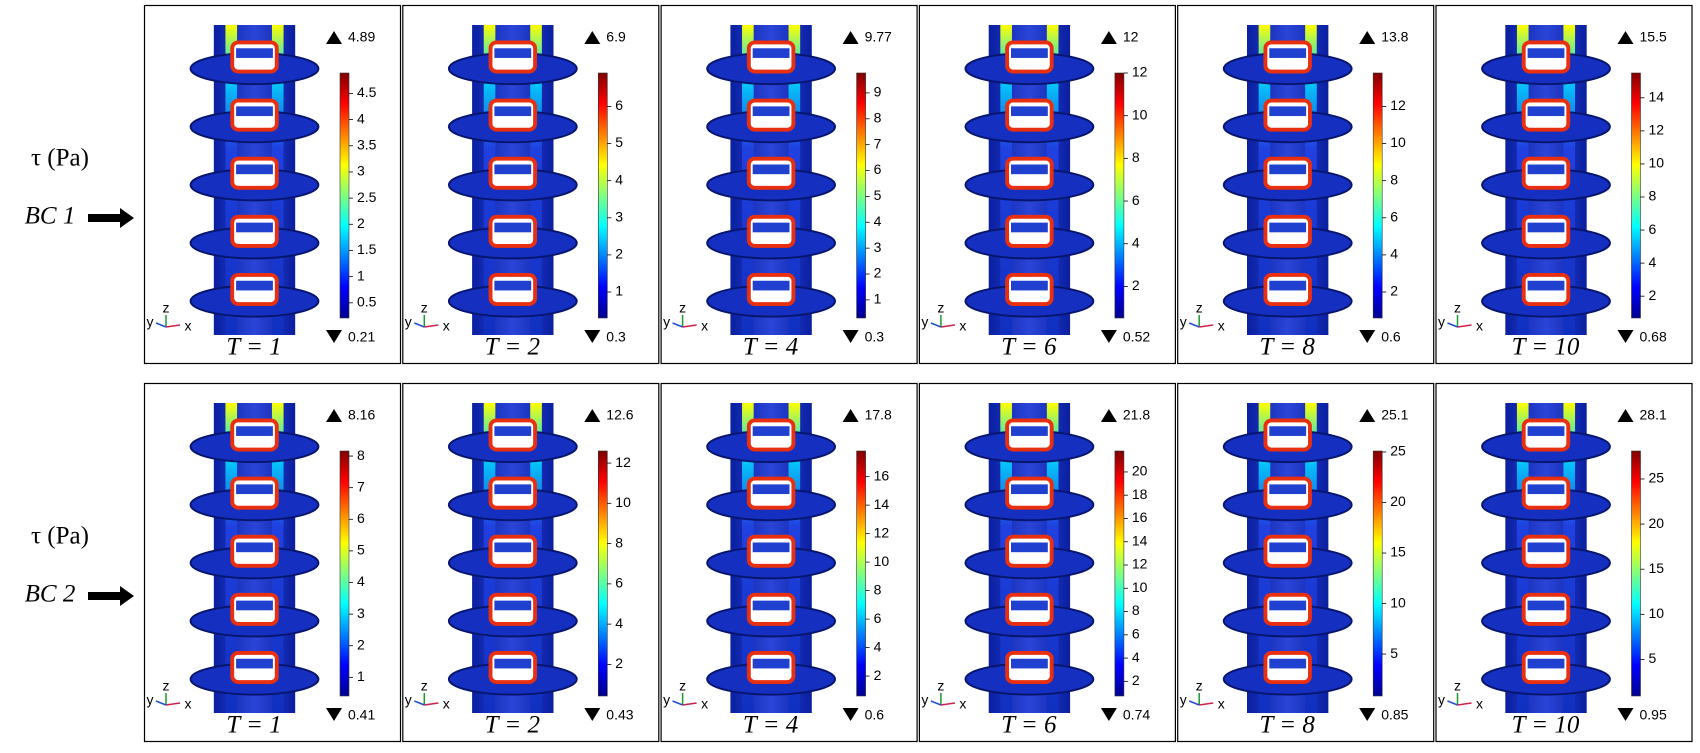 Image resolution: width=1700 pixels, height=753 pixels. I want to click on max-label: 4.89, so click(361, 37).